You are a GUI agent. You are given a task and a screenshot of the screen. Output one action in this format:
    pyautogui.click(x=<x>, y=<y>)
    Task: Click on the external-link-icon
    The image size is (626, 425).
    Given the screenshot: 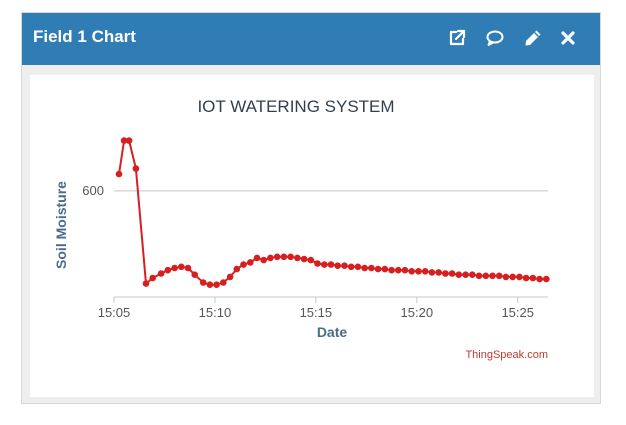 What is the action you would take?
    pyautogui.click(x=457, y=38)
    